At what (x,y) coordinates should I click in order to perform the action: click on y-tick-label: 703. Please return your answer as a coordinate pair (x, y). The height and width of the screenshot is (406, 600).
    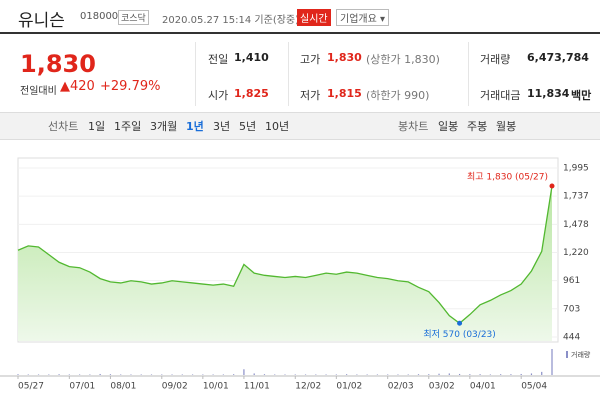
    Looking at the image, I should click on (571, 309).